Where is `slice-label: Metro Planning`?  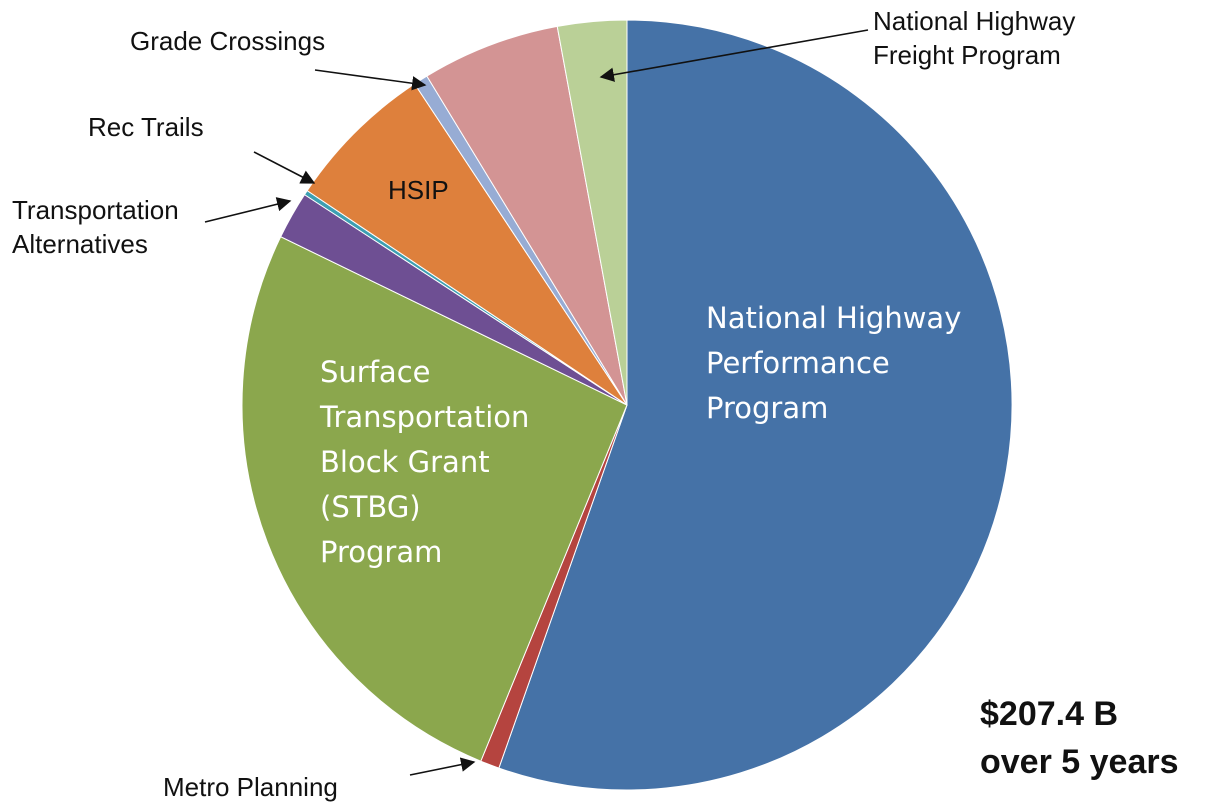
slice-label: Metro Planning is located at coordinates (250, 787).